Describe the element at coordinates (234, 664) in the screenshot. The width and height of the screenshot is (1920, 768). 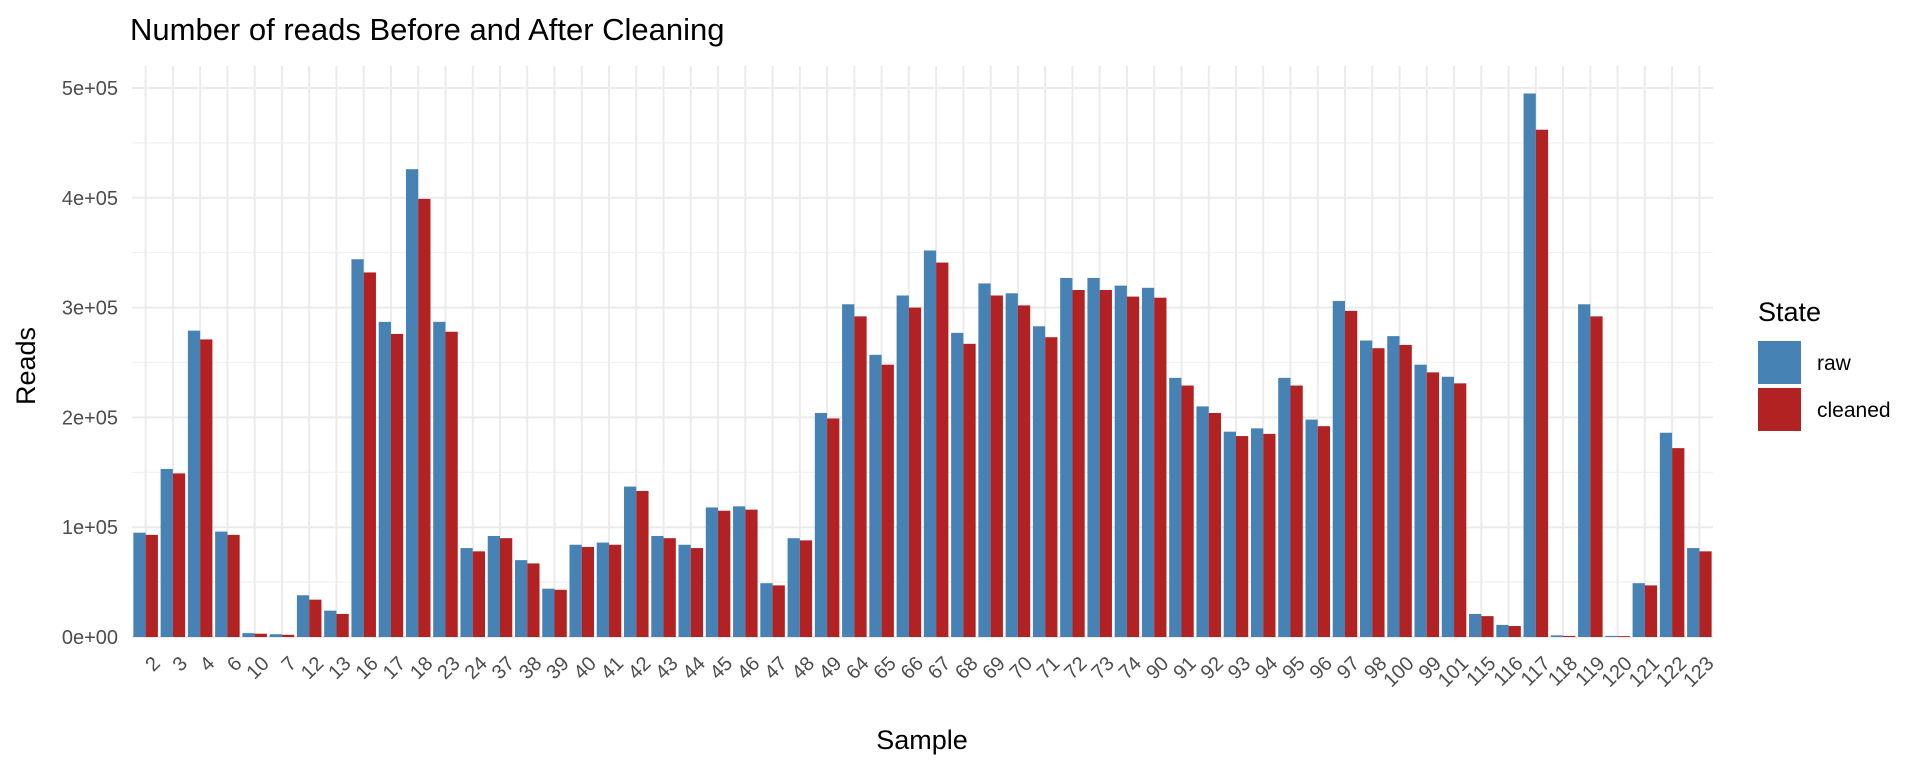
I see `x-tick-label: 6` at that location.